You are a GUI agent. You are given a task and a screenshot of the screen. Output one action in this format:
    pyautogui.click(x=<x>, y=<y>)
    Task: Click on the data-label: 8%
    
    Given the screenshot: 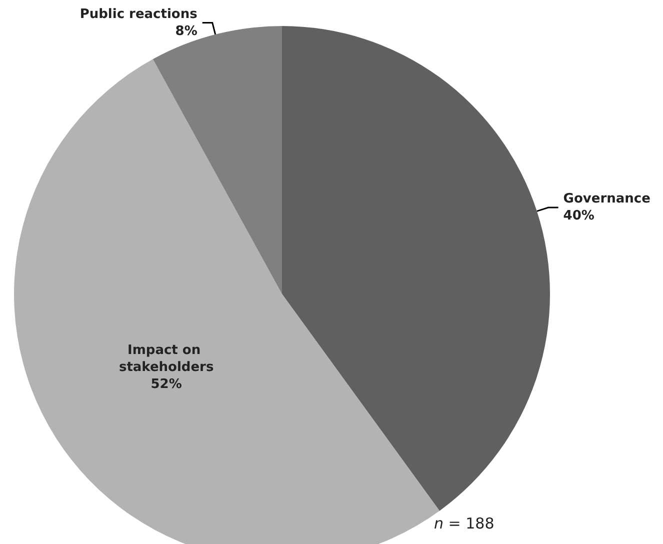 What is the action you would take?
    pyautogui.click(x=186, y=31)
    